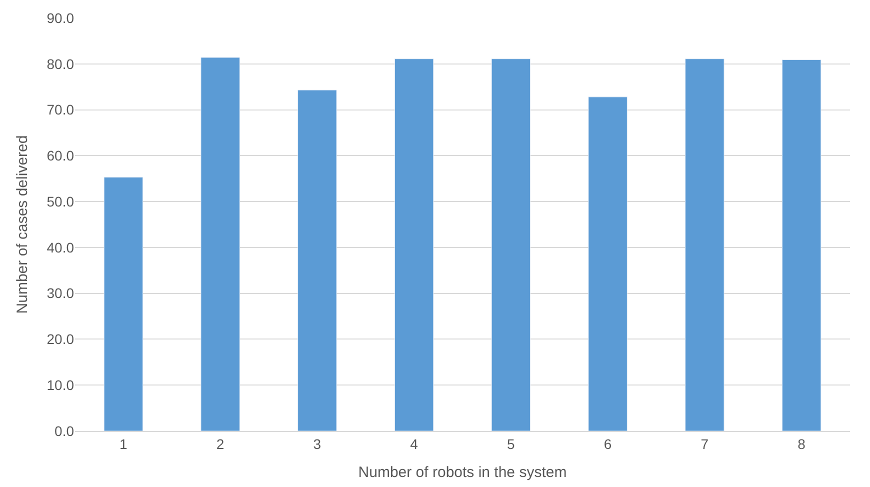 Image resolution: width=870 pixels, height=487 pixels. Describe the element at coordinates (60, 110) in the screenshot. I see `y-tick-label: 70.0` at that location.